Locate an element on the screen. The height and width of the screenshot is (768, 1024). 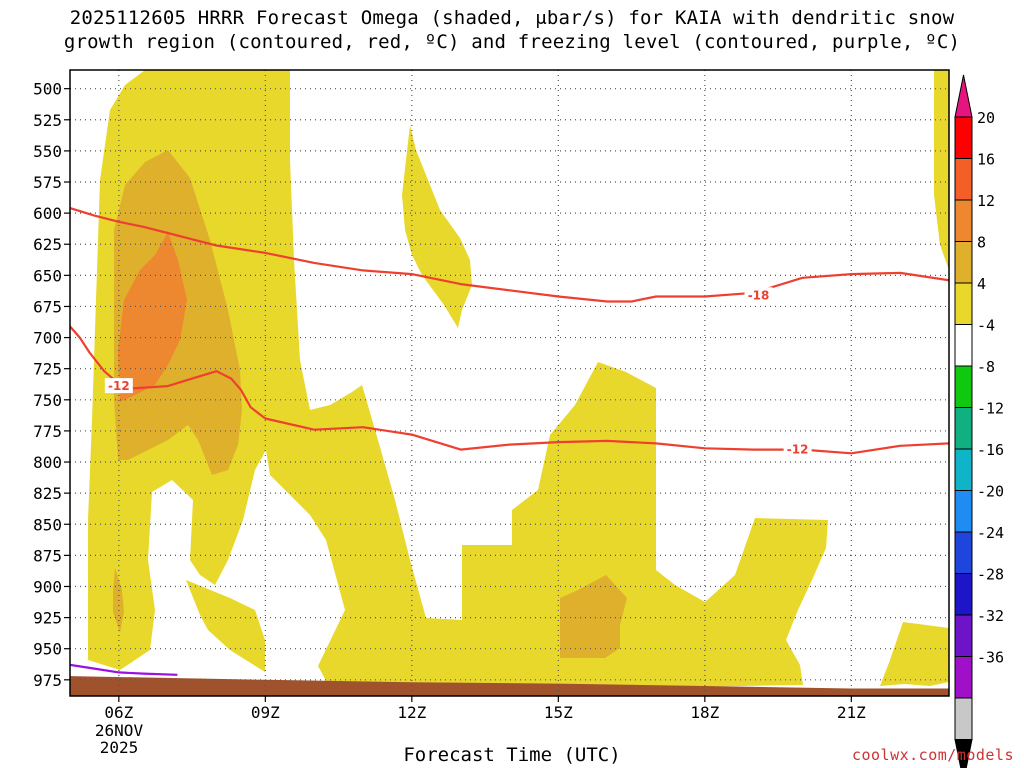
colorbar-label: -32 is located at coordinates (990, 616).